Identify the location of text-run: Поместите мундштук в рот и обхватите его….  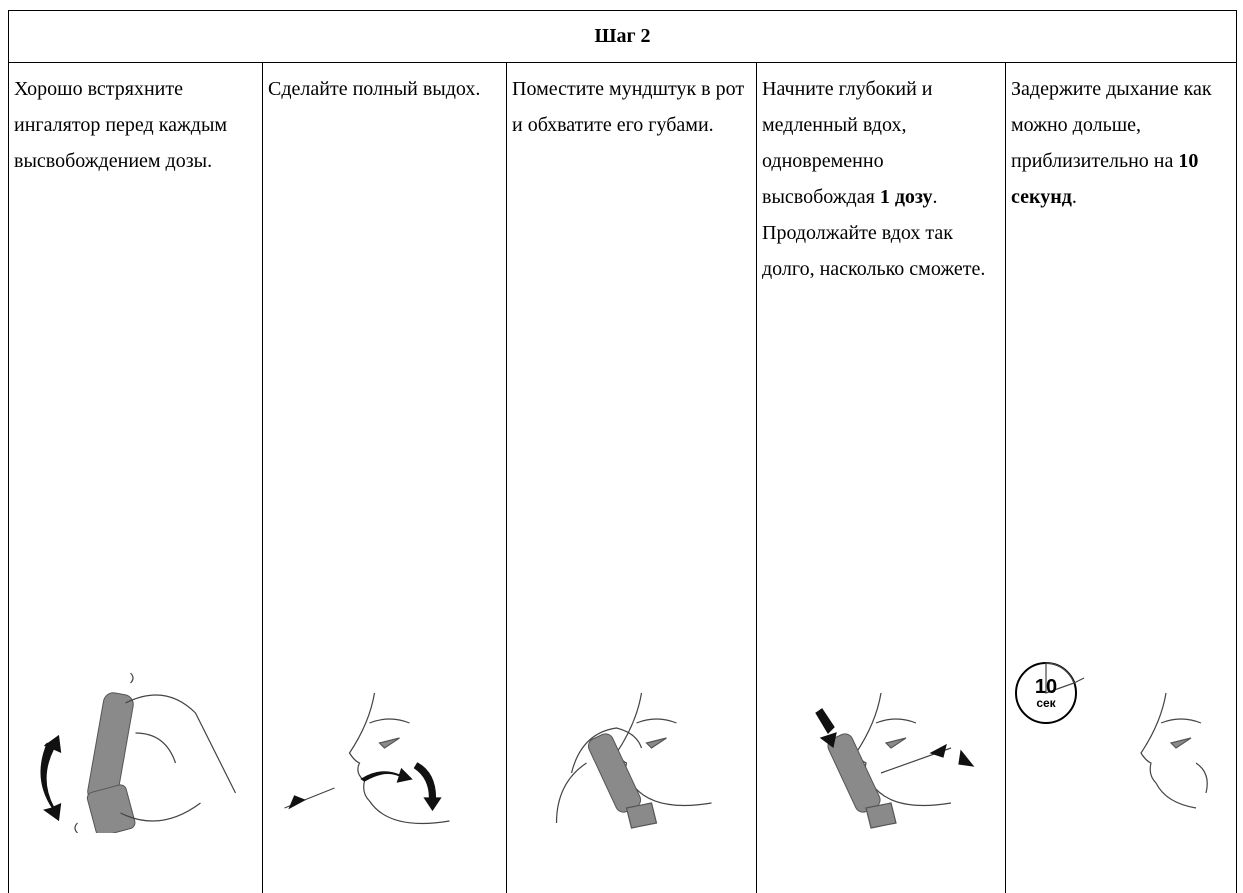
(628, 107).